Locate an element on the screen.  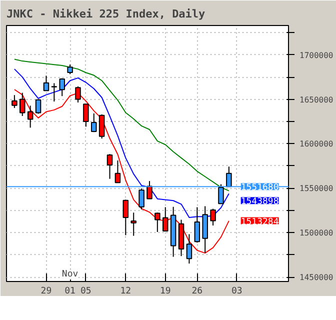
y-tick-label: 1550000 is located at coordinates (317, 189).